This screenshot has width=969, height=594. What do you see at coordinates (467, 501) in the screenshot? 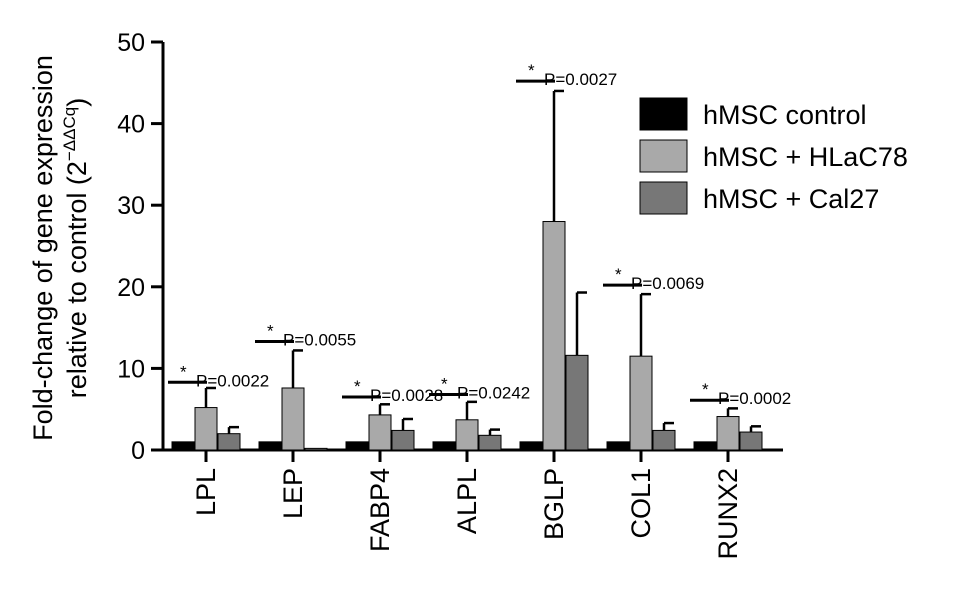
I see `x-tick-label: ALPL` at bounding box center [467, 501].